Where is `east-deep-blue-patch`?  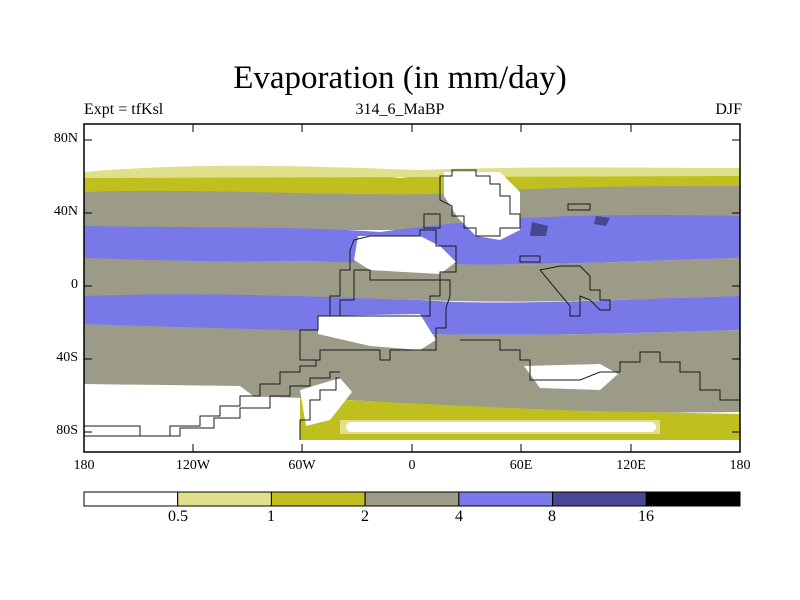 east-deep-blue-patch is located at coordinates (539, 229).